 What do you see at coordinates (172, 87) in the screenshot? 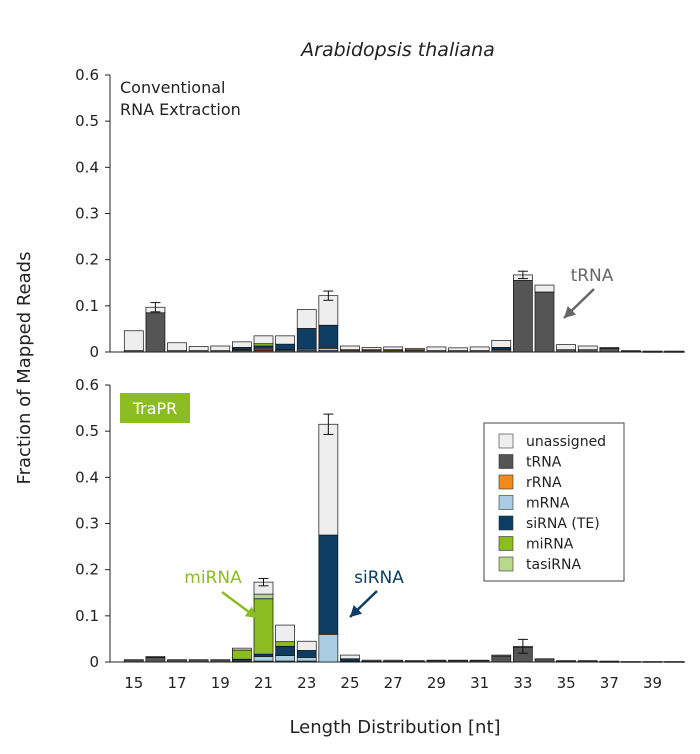
I see `panel-top-label-line1: Conventional` at bounding box center [172, 87].